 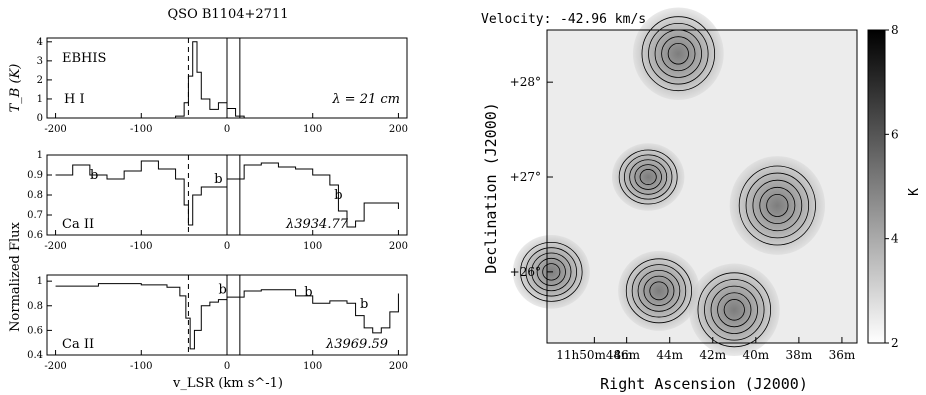 I want to click on dec-tick-label: +26°, so click(x=525, y=272).